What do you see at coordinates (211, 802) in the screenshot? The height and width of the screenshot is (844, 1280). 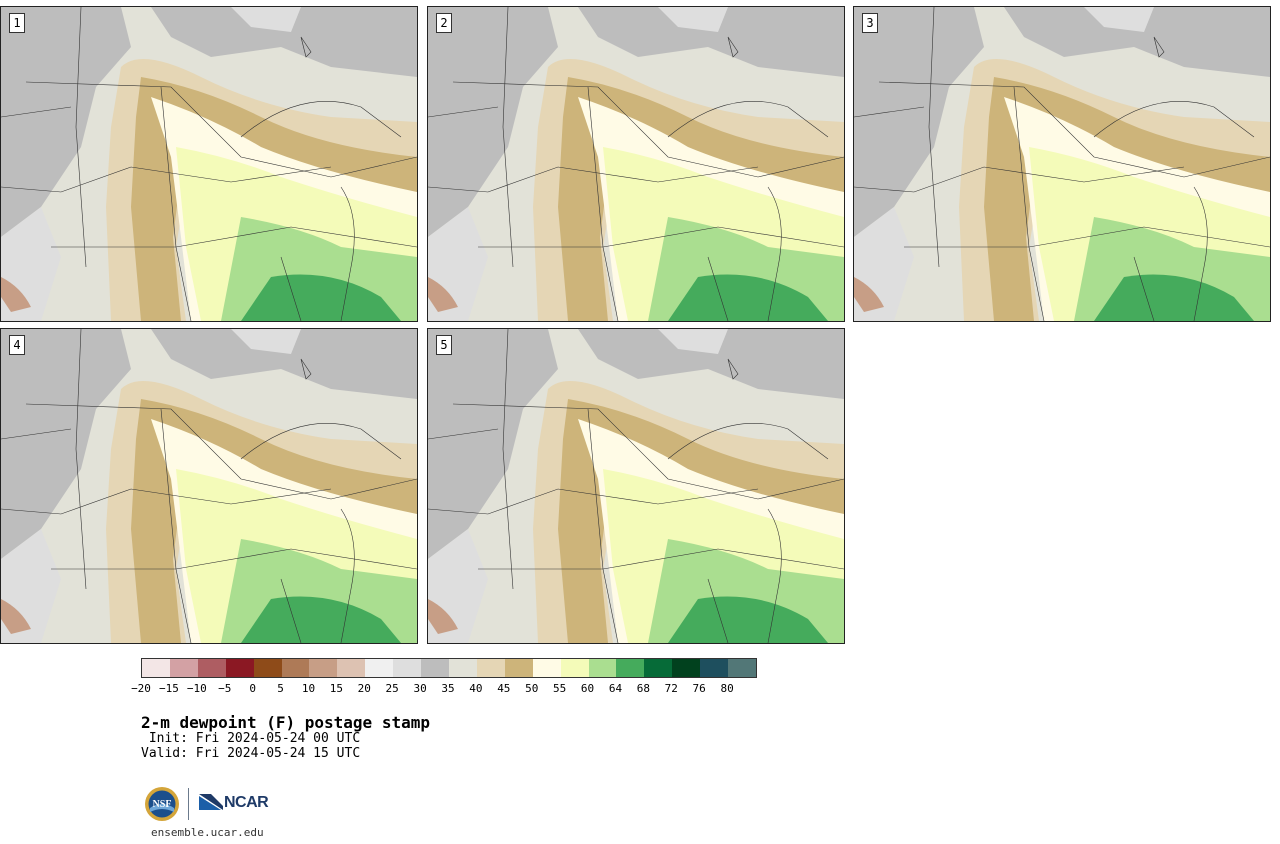 I see `ncar-logo-mark` at bounding box center [211, 802].